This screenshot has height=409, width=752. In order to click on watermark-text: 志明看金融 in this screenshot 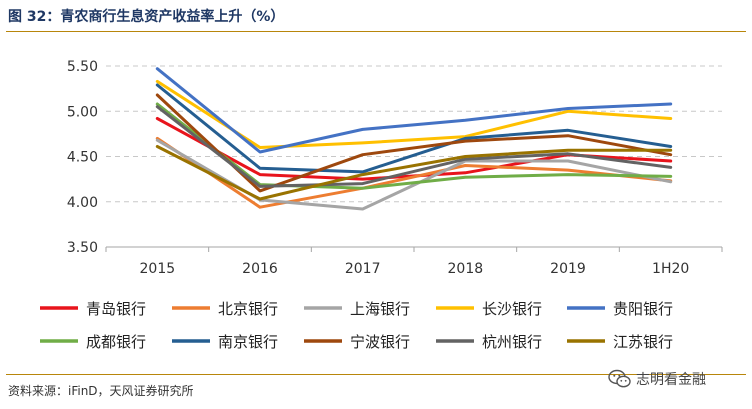, I will do `click(671, 380)`.